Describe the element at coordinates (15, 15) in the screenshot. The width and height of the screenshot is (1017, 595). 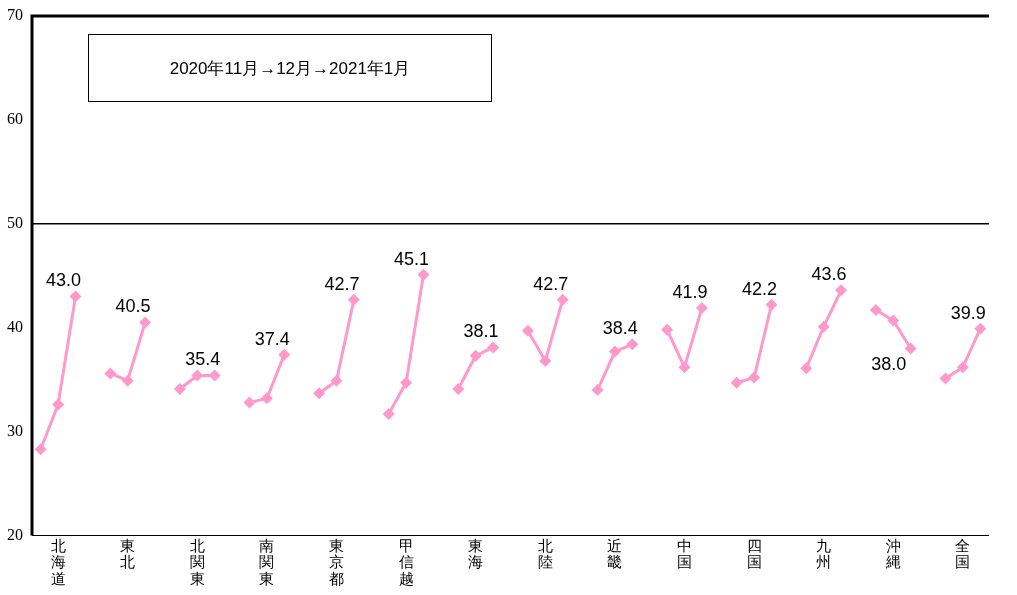
I see `y-tick-label: 70` at that location.